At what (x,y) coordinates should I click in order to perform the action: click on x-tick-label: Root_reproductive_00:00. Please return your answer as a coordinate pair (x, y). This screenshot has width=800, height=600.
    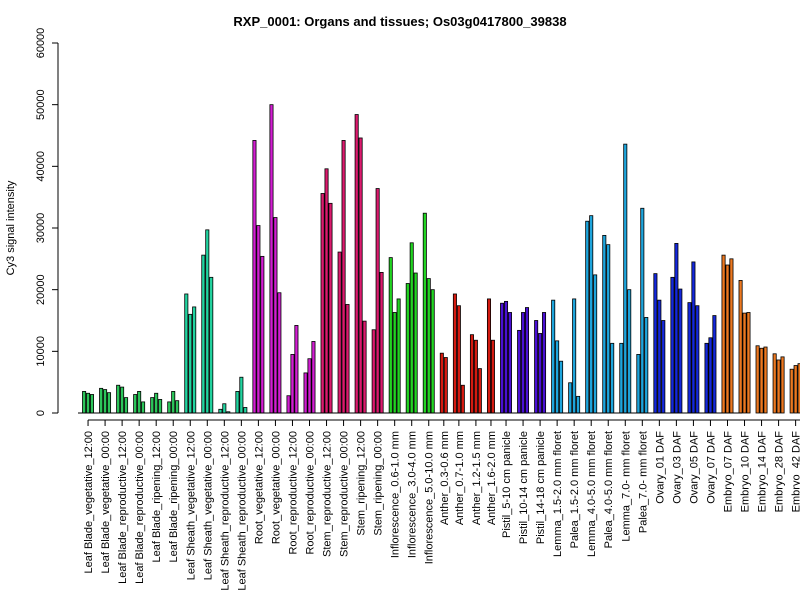
    Looking at the image, I should click on (311, 493).